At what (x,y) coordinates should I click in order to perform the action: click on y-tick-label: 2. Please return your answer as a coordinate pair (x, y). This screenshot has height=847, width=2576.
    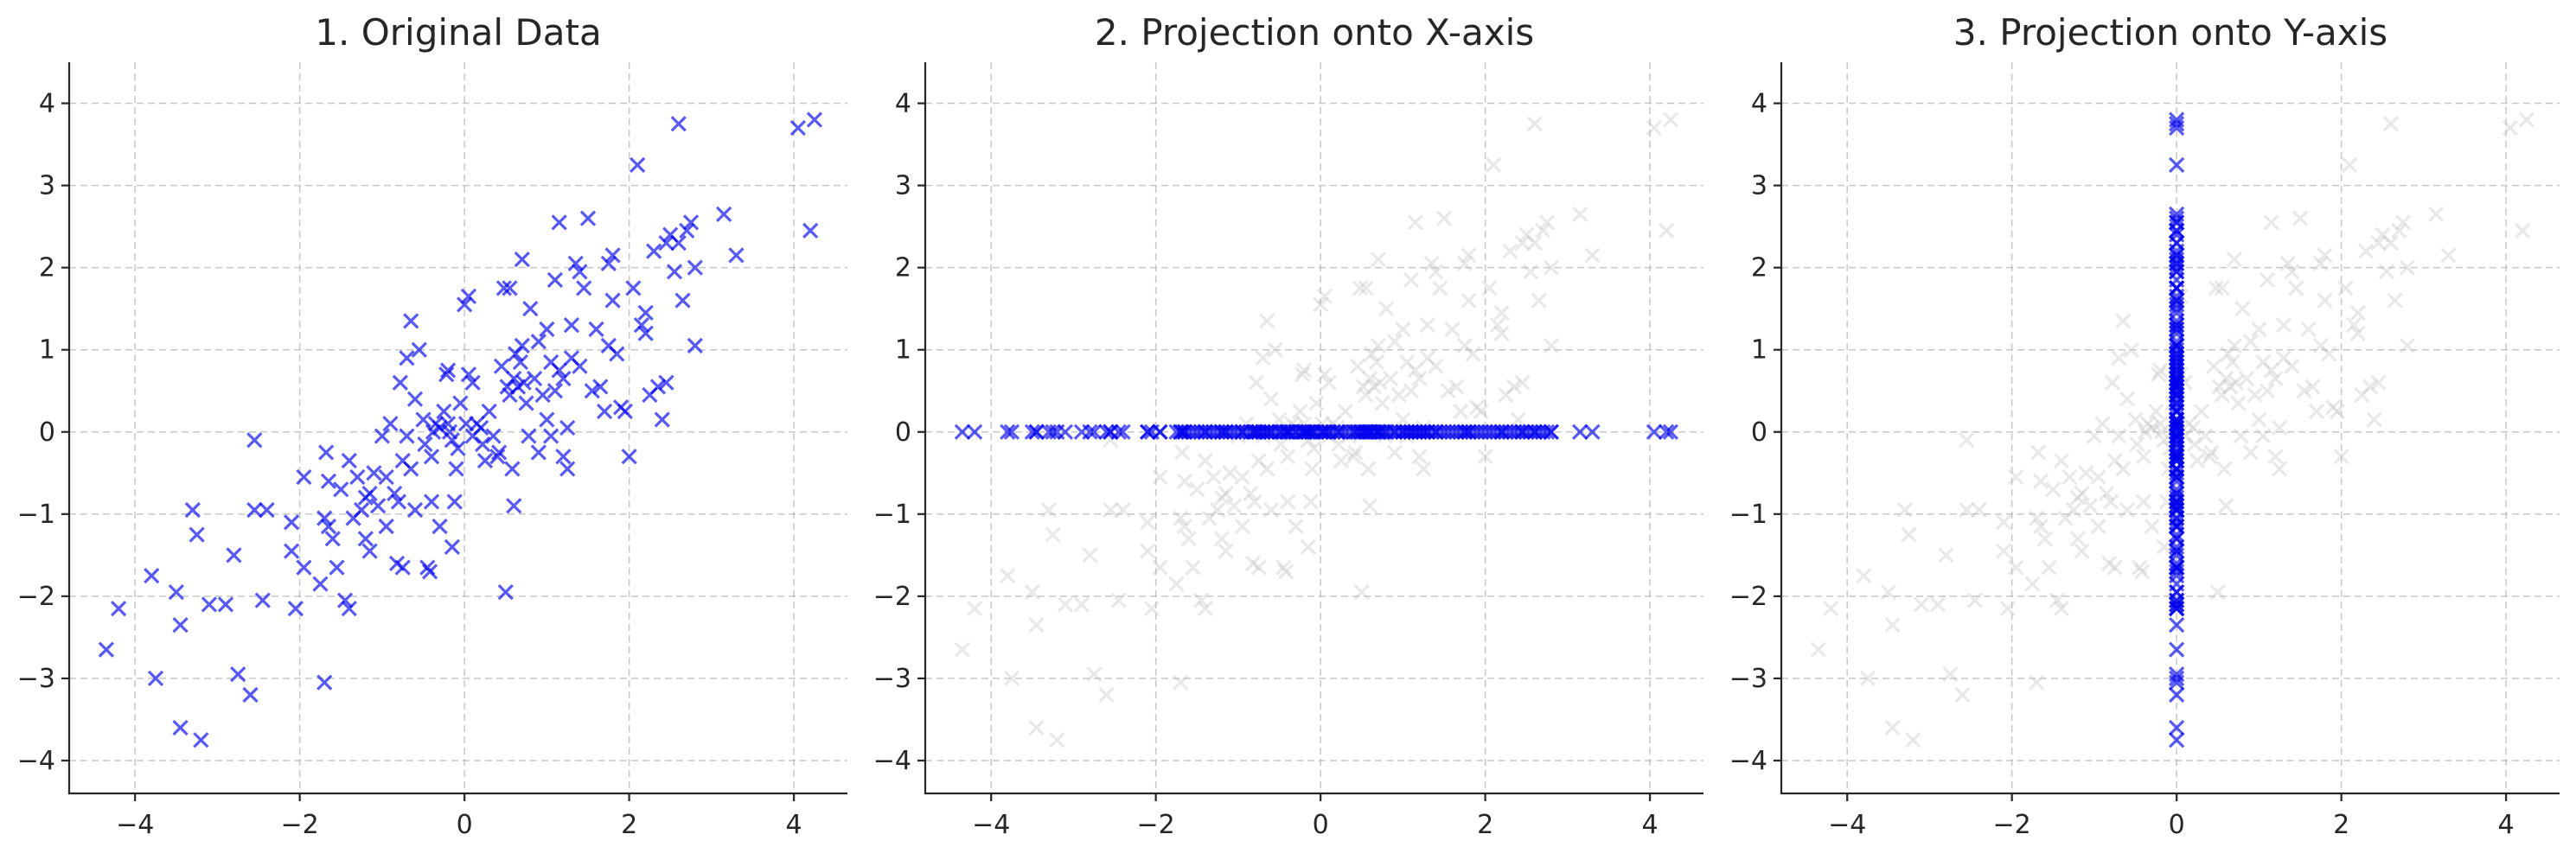
    Looking at the image, I should click on (47, 268).